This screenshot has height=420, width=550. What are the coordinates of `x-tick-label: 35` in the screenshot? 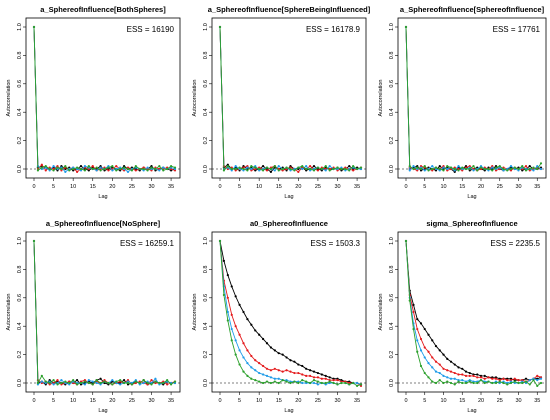 It's located at (537, 401).